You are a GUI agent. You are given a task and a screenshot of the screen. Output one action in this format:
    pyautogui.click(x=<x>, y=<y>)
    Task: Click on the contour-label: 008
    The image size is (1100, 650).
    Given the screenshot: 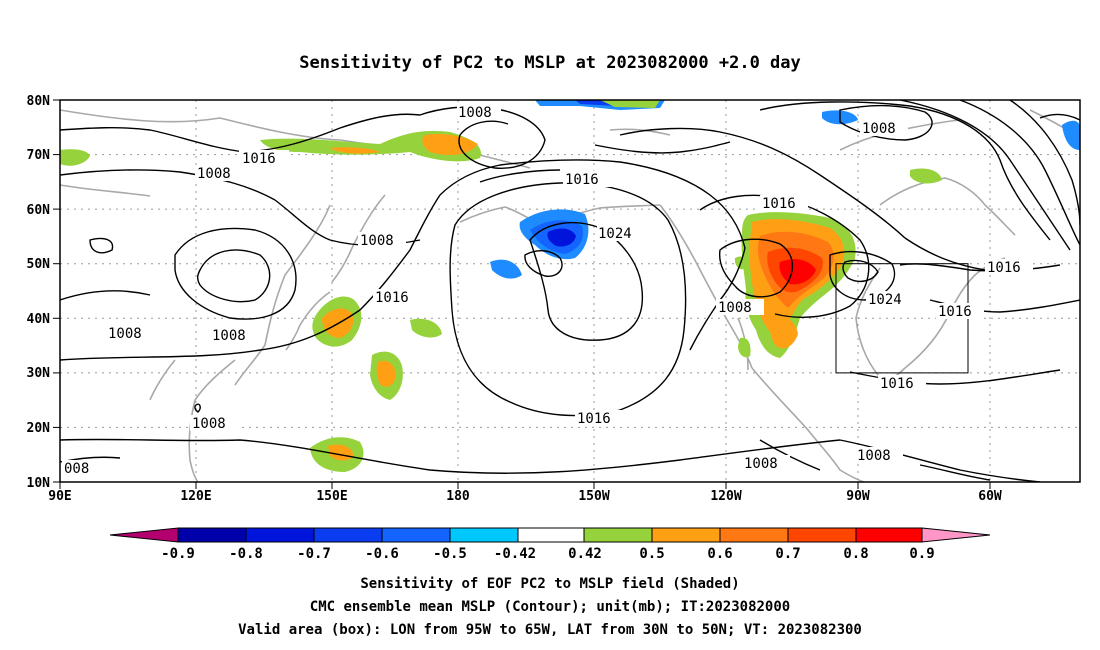 What is the action you would take?
    pyautogui.click(x=76, y=469)
    